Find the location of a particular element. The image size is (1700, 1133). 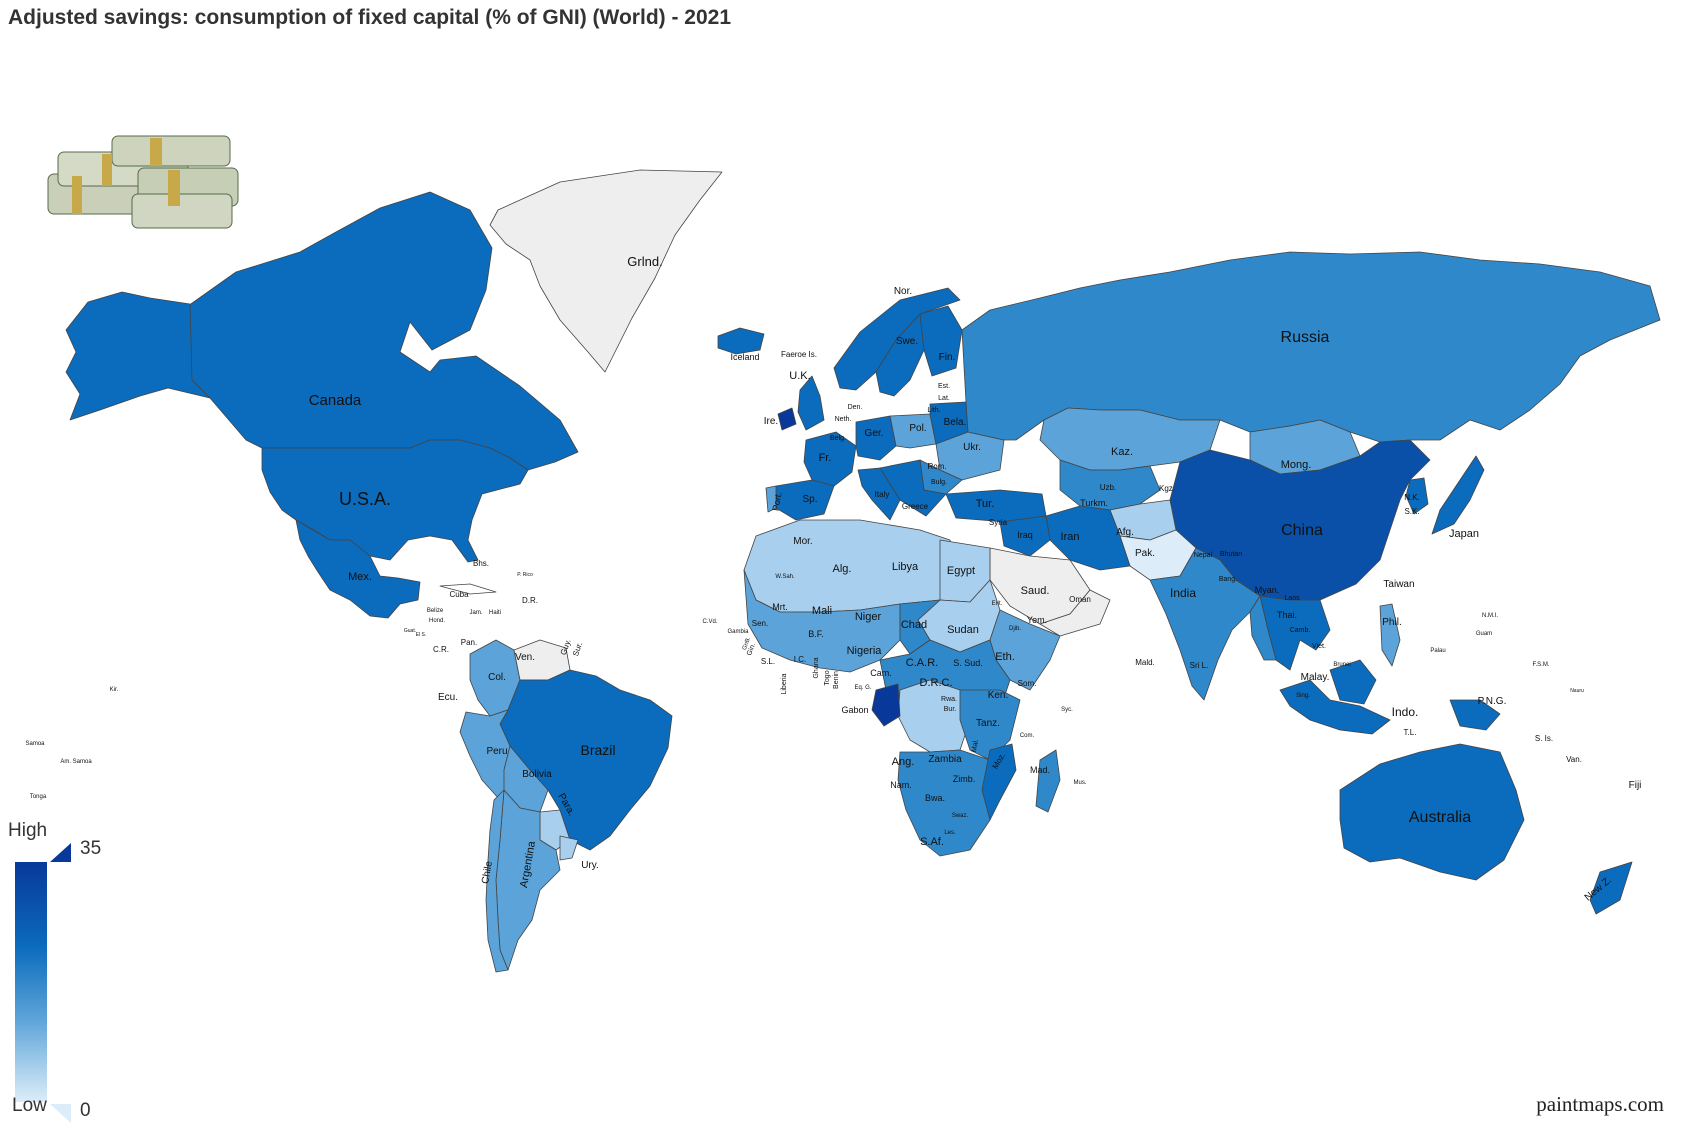

region-indonesia is located at coordinates (1335, 707).